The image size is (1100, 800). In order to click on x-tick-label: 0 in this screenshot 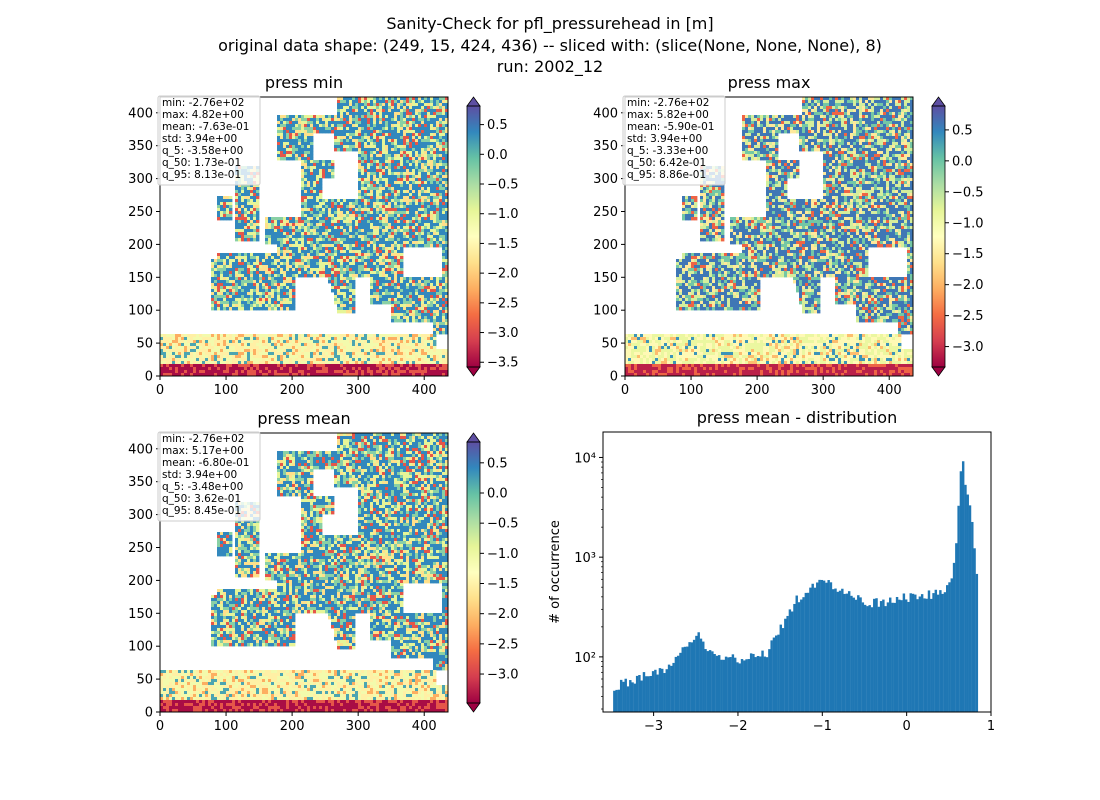, I will do `click(160, 726)`.